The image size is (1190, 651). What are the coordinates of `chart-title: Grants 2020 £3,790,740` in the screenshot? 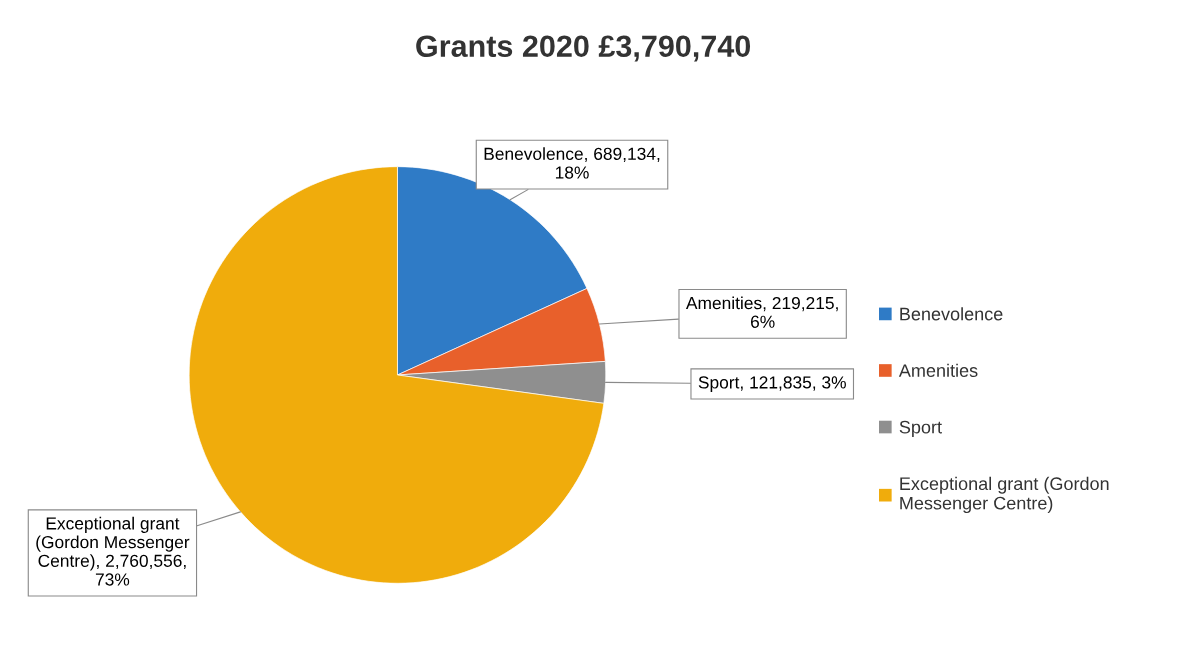 It's located at (583, 48).